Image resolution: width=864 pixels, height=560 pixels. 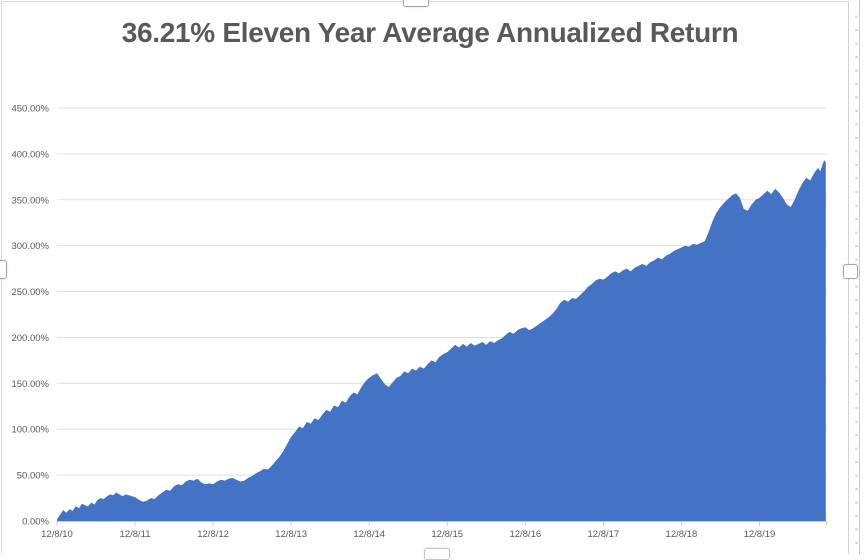 I want to click on y-axis-label: 250.00%, so click(x=30, y=292).